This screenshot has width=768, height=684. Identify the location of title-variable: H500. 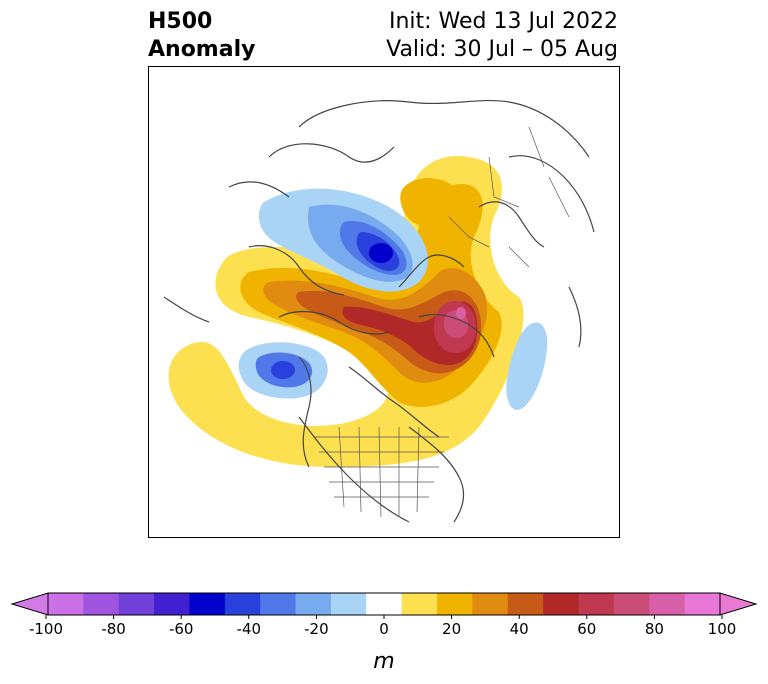
(180, 21).